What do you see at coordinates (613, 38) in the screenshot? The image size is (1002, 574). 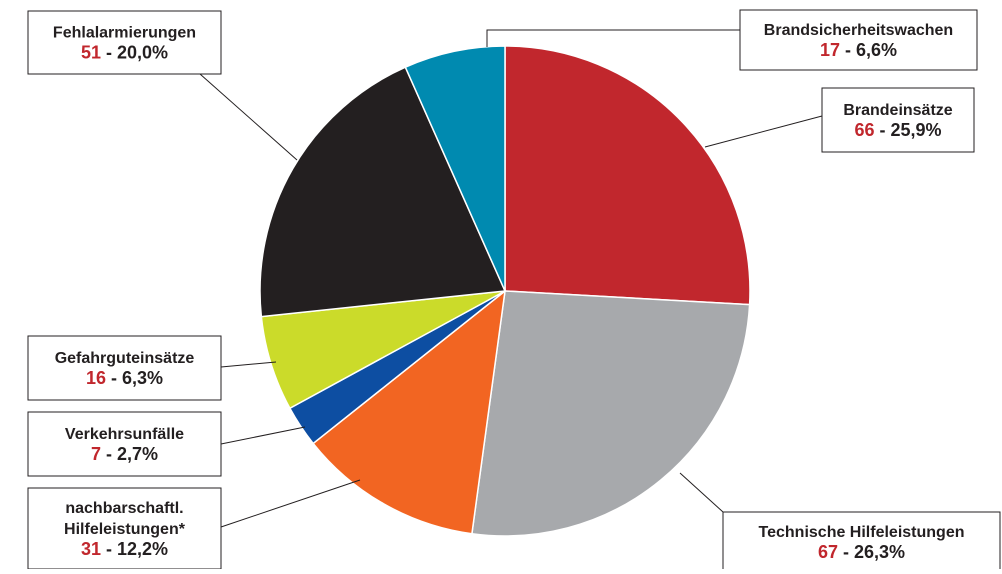 I see `leader-line-brandsicherheitswachen` at bounding box center [613, 38].